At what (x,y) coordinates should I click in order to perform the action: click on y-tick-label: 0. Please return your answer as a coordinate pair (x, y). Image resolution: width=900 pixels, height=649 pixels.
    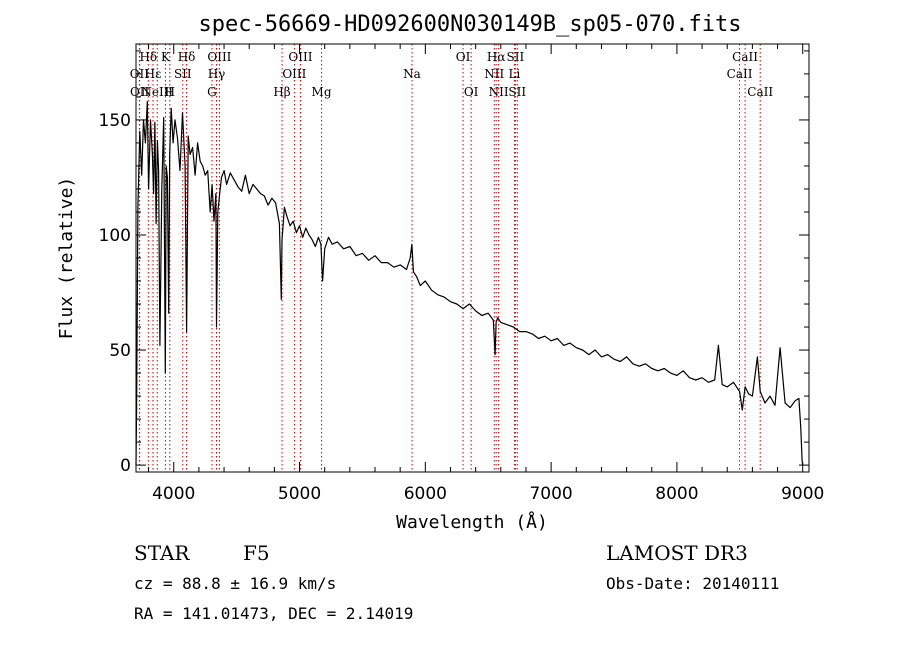
    Looking at the image, I should click on (125, 466).